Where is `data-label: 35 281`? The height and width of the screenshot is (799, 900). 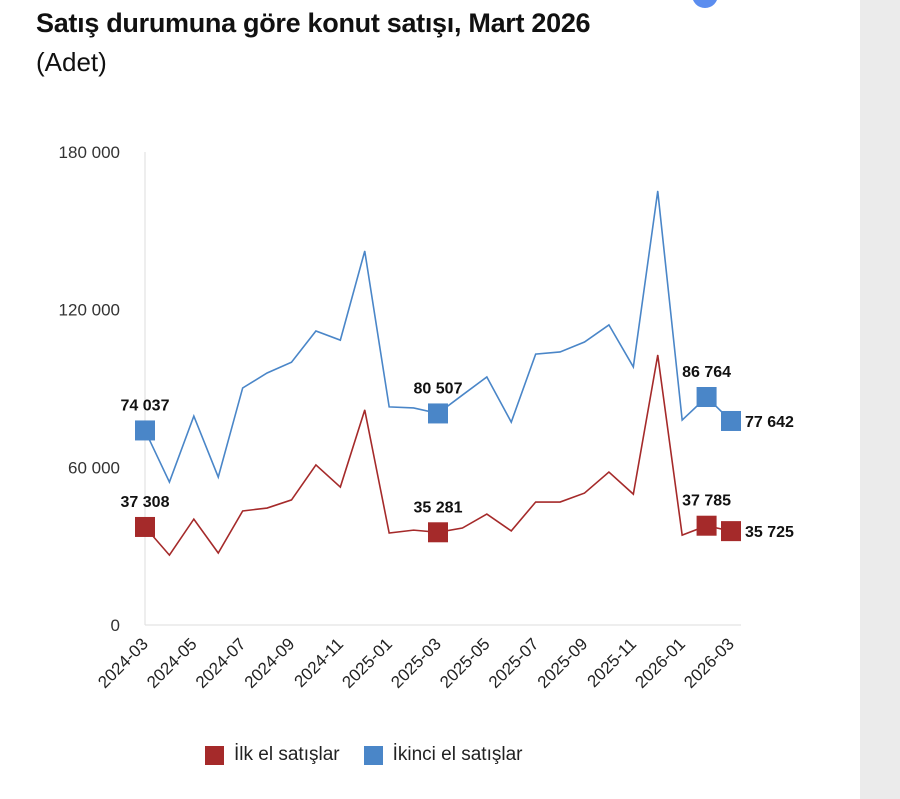
data-label: 35 281 is located at coordinates (438, 507).